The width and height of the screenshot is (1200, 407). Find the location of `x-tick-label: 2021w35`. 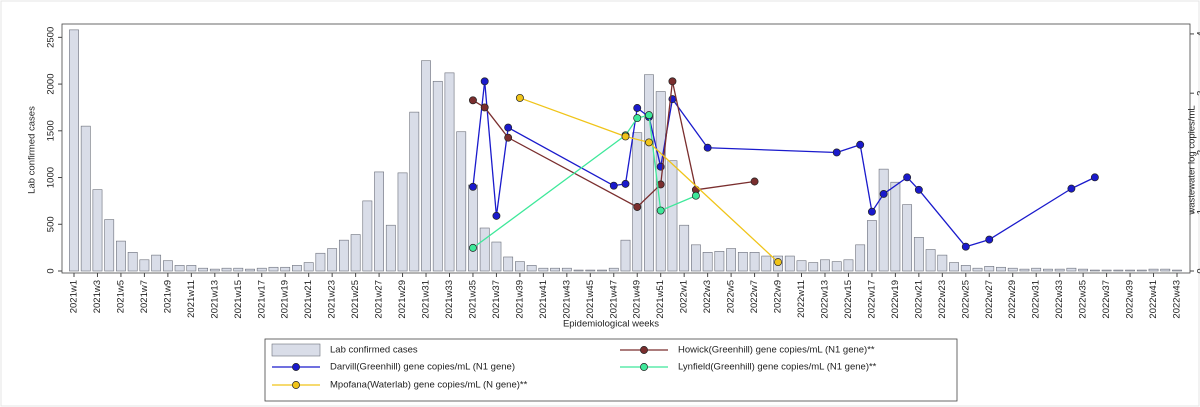

x-tick-label: 2021w35 is located at coordinates (472, 299).